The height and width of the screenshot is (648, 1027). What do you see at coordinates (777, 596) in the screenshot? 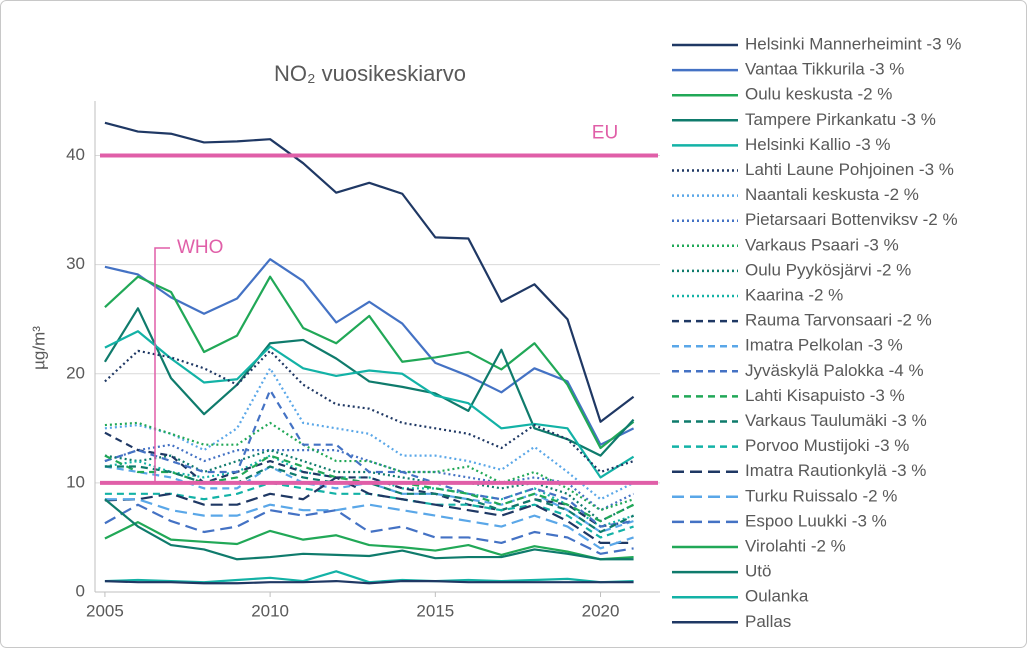
I see `legend-label: Oulanka` at bounding box center [777, 596].